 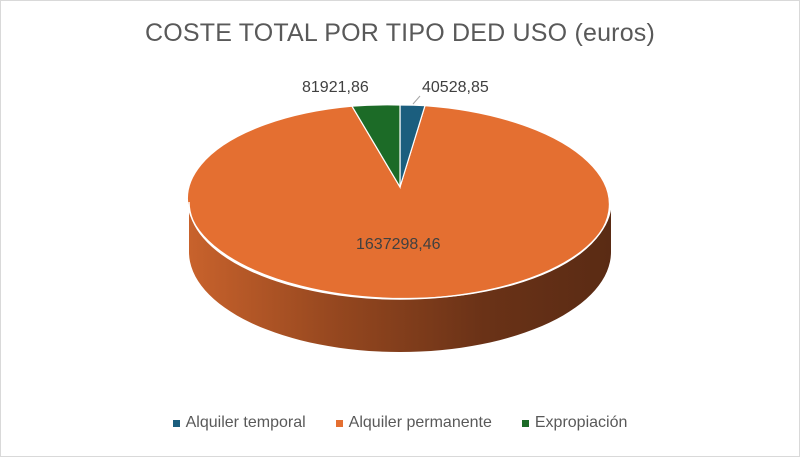 I want to click on chart-title: COSTE TOTAL POR TIPO DED USO (euros), so click(x=400, y=33).